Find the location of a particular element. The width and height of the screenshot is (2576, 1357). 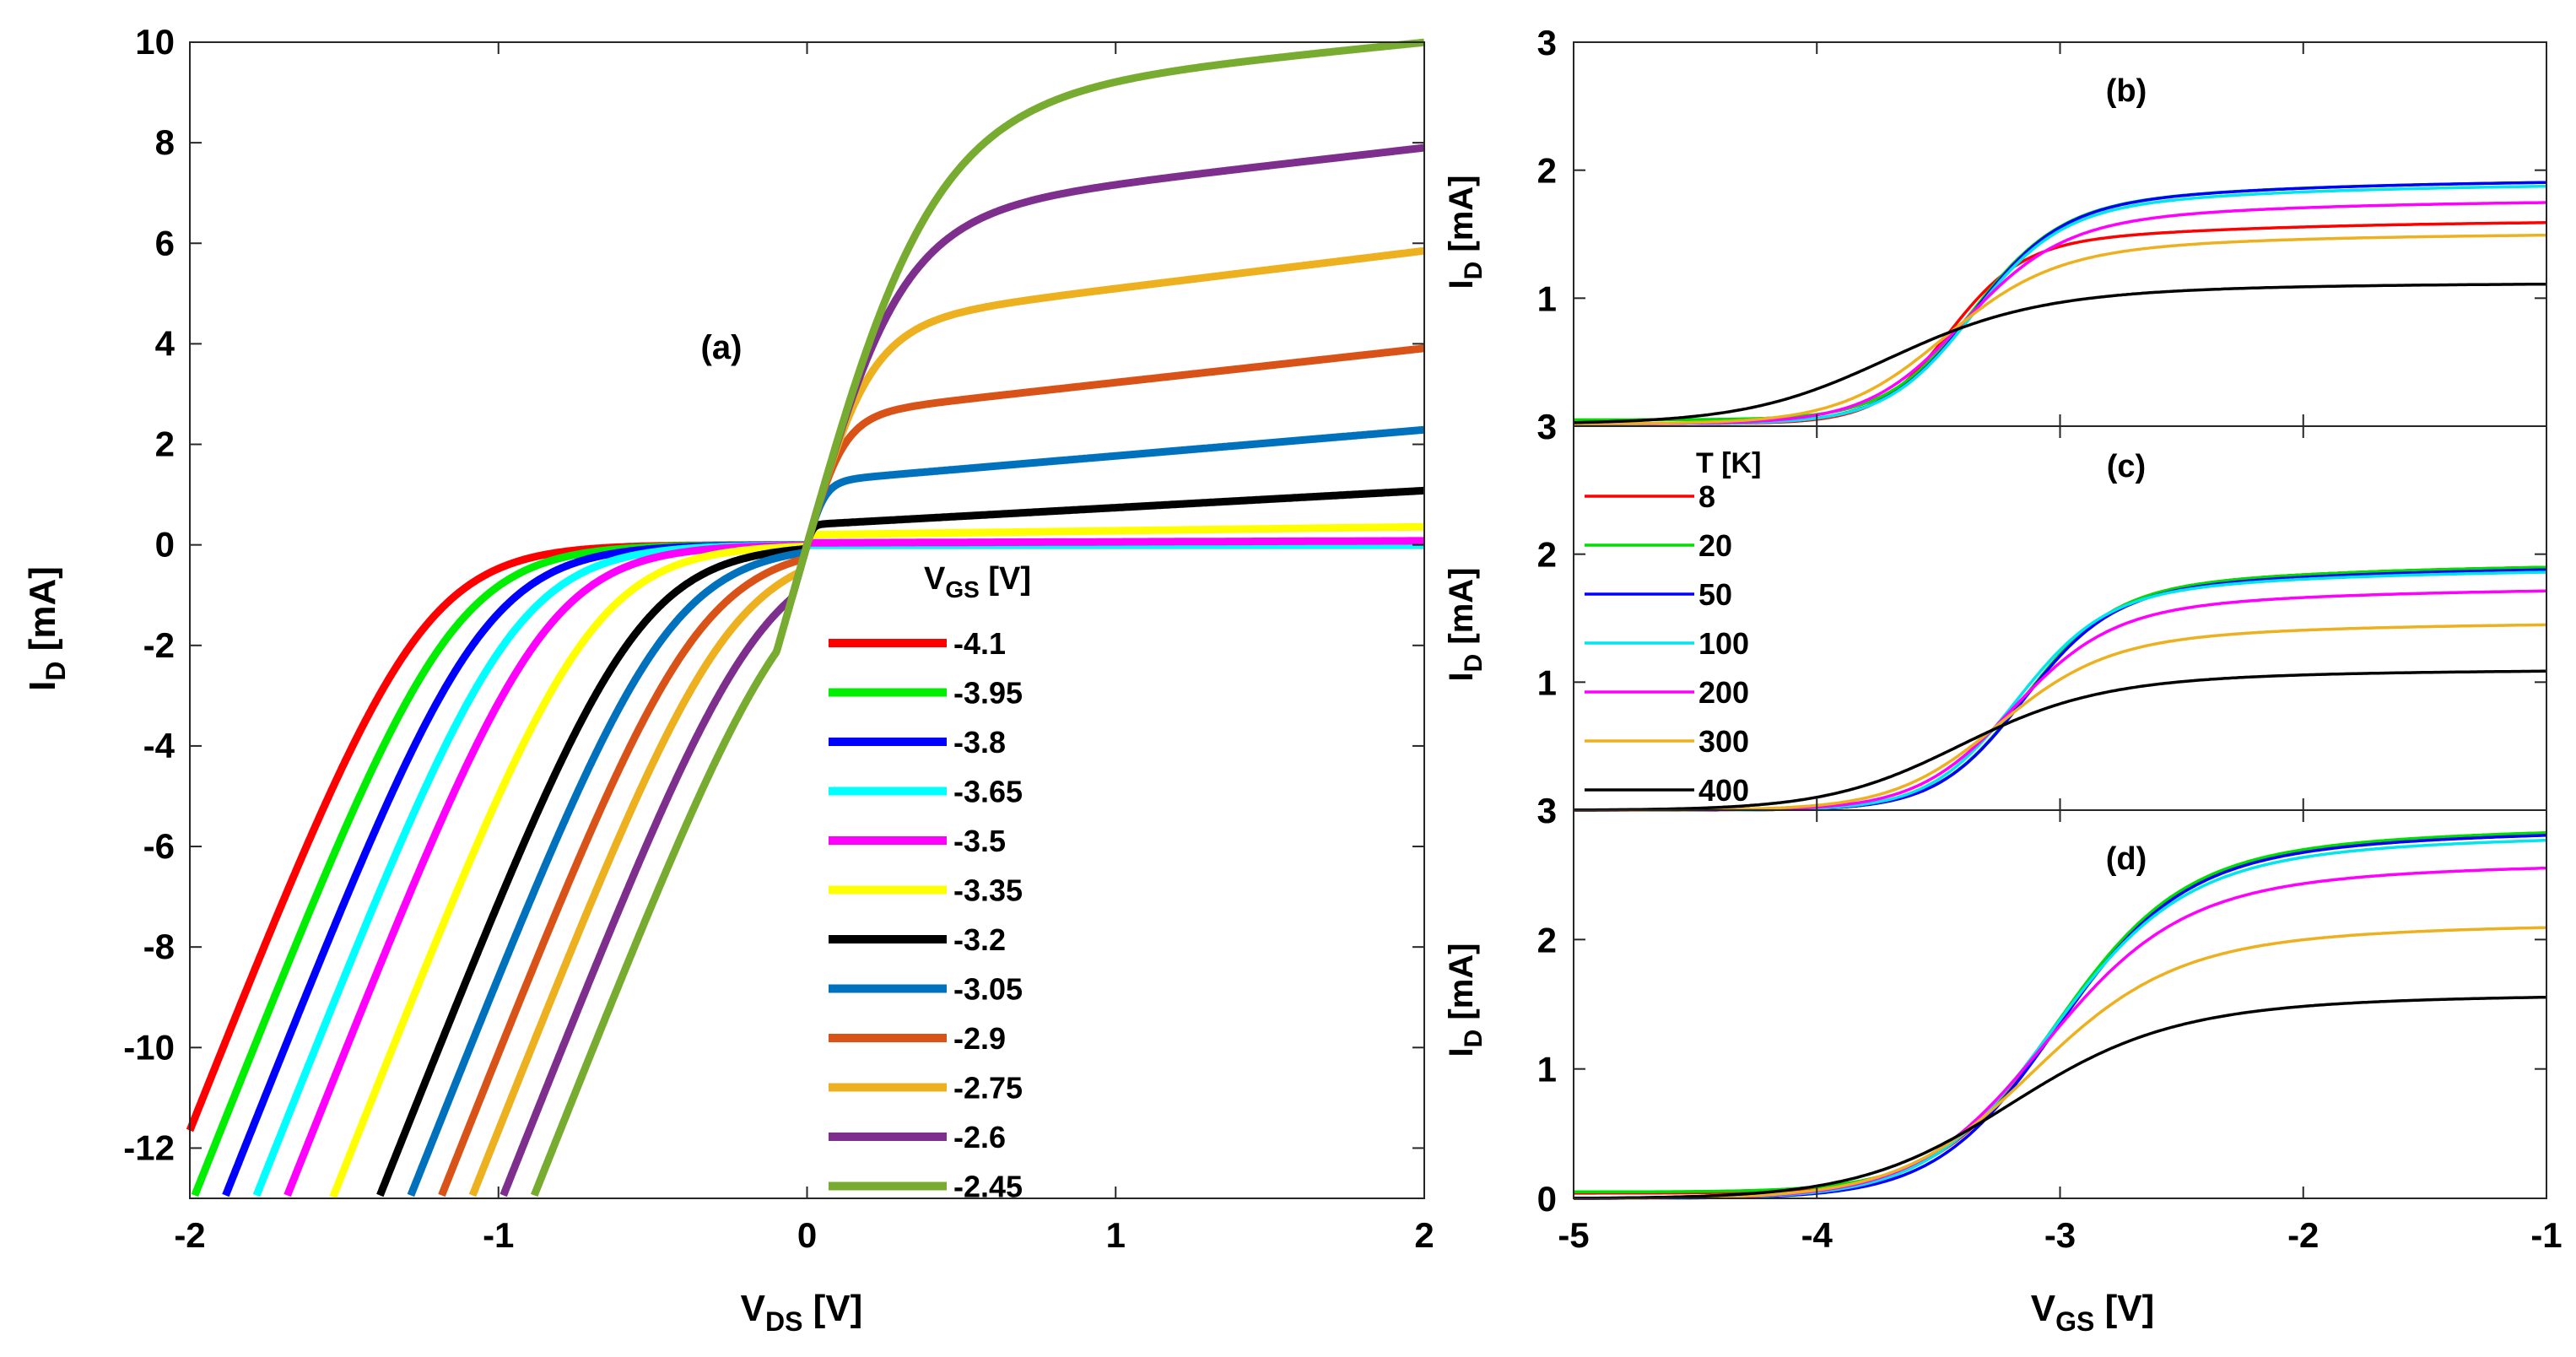

panel-a-xtick-label: -2 is located at coordinates (189, 1235).